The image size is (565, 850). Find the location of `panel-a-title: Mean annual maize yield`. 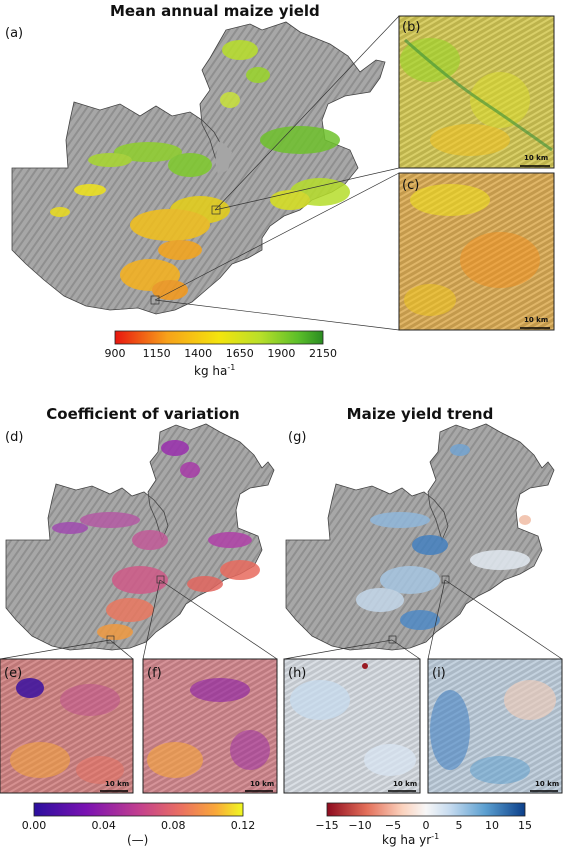

panel-a-title: Mean annual maize yield is located at coordinates (215, 11).